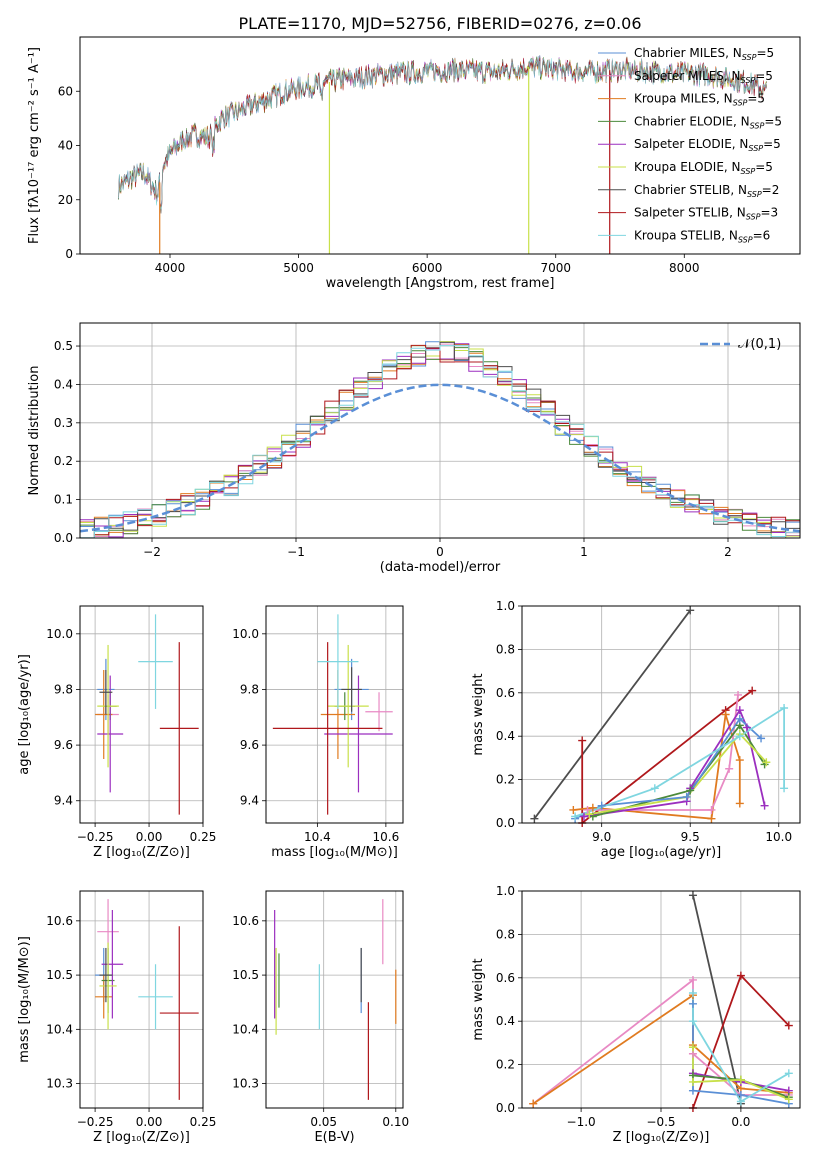 This screenshot has height=1170, width=819. I want to click on y-tick-label: 0, so click(69, 254).